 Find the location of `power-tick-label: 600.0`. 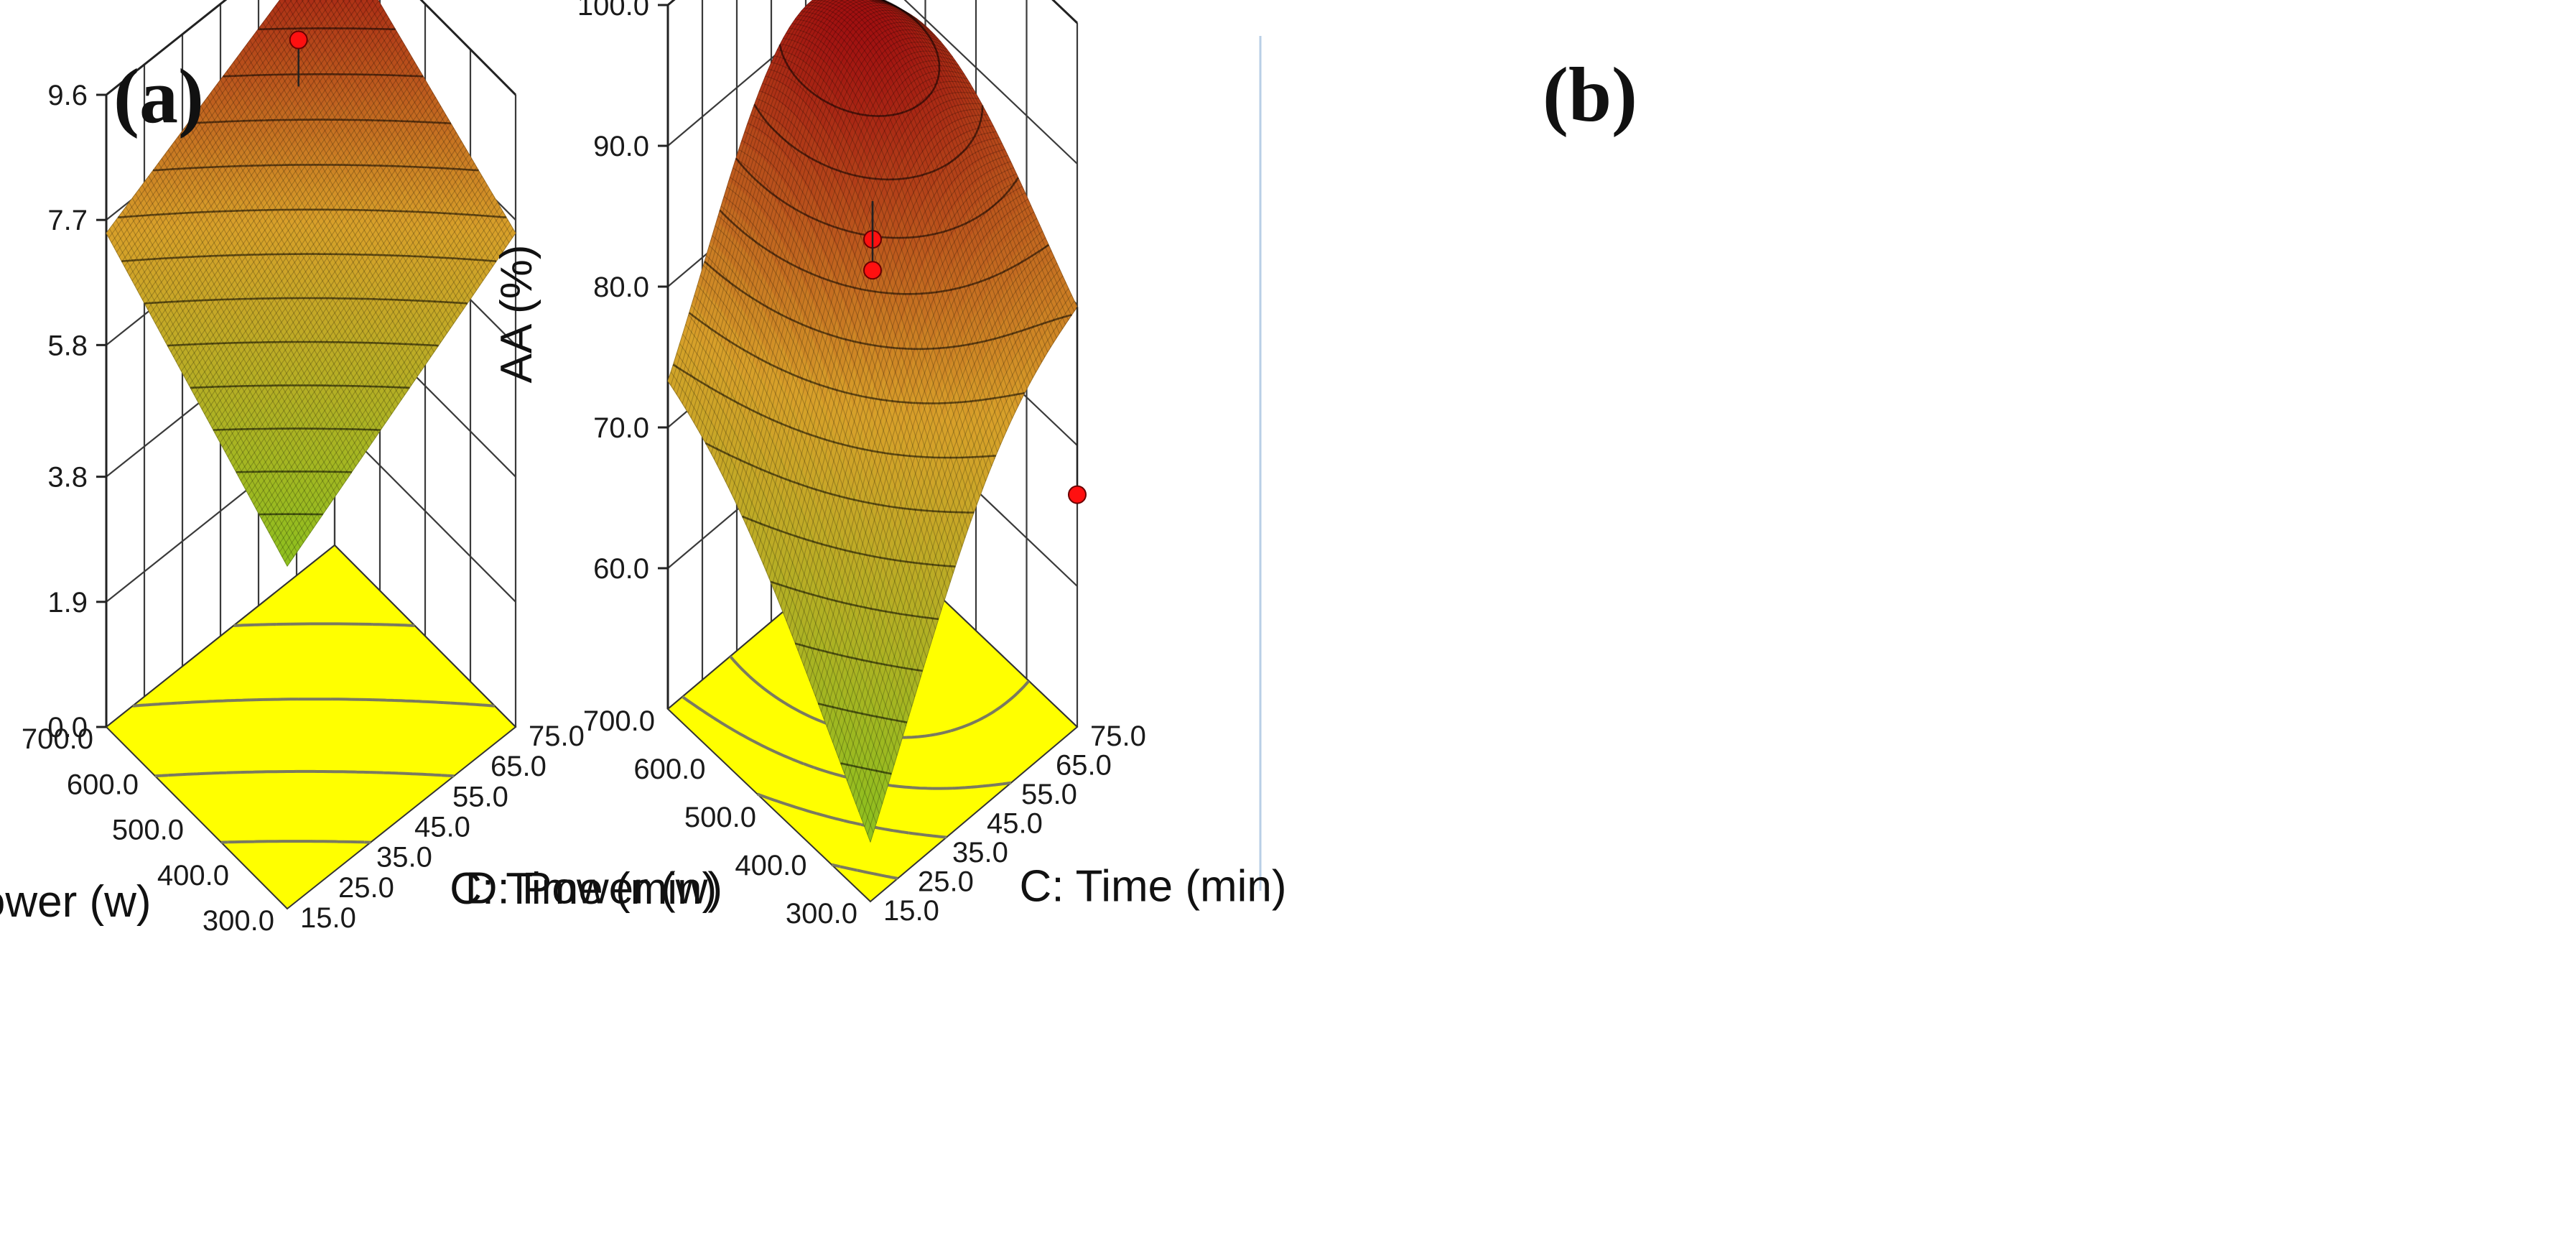

power-tick-label: 600.0 is located at coordinates (669, 769).